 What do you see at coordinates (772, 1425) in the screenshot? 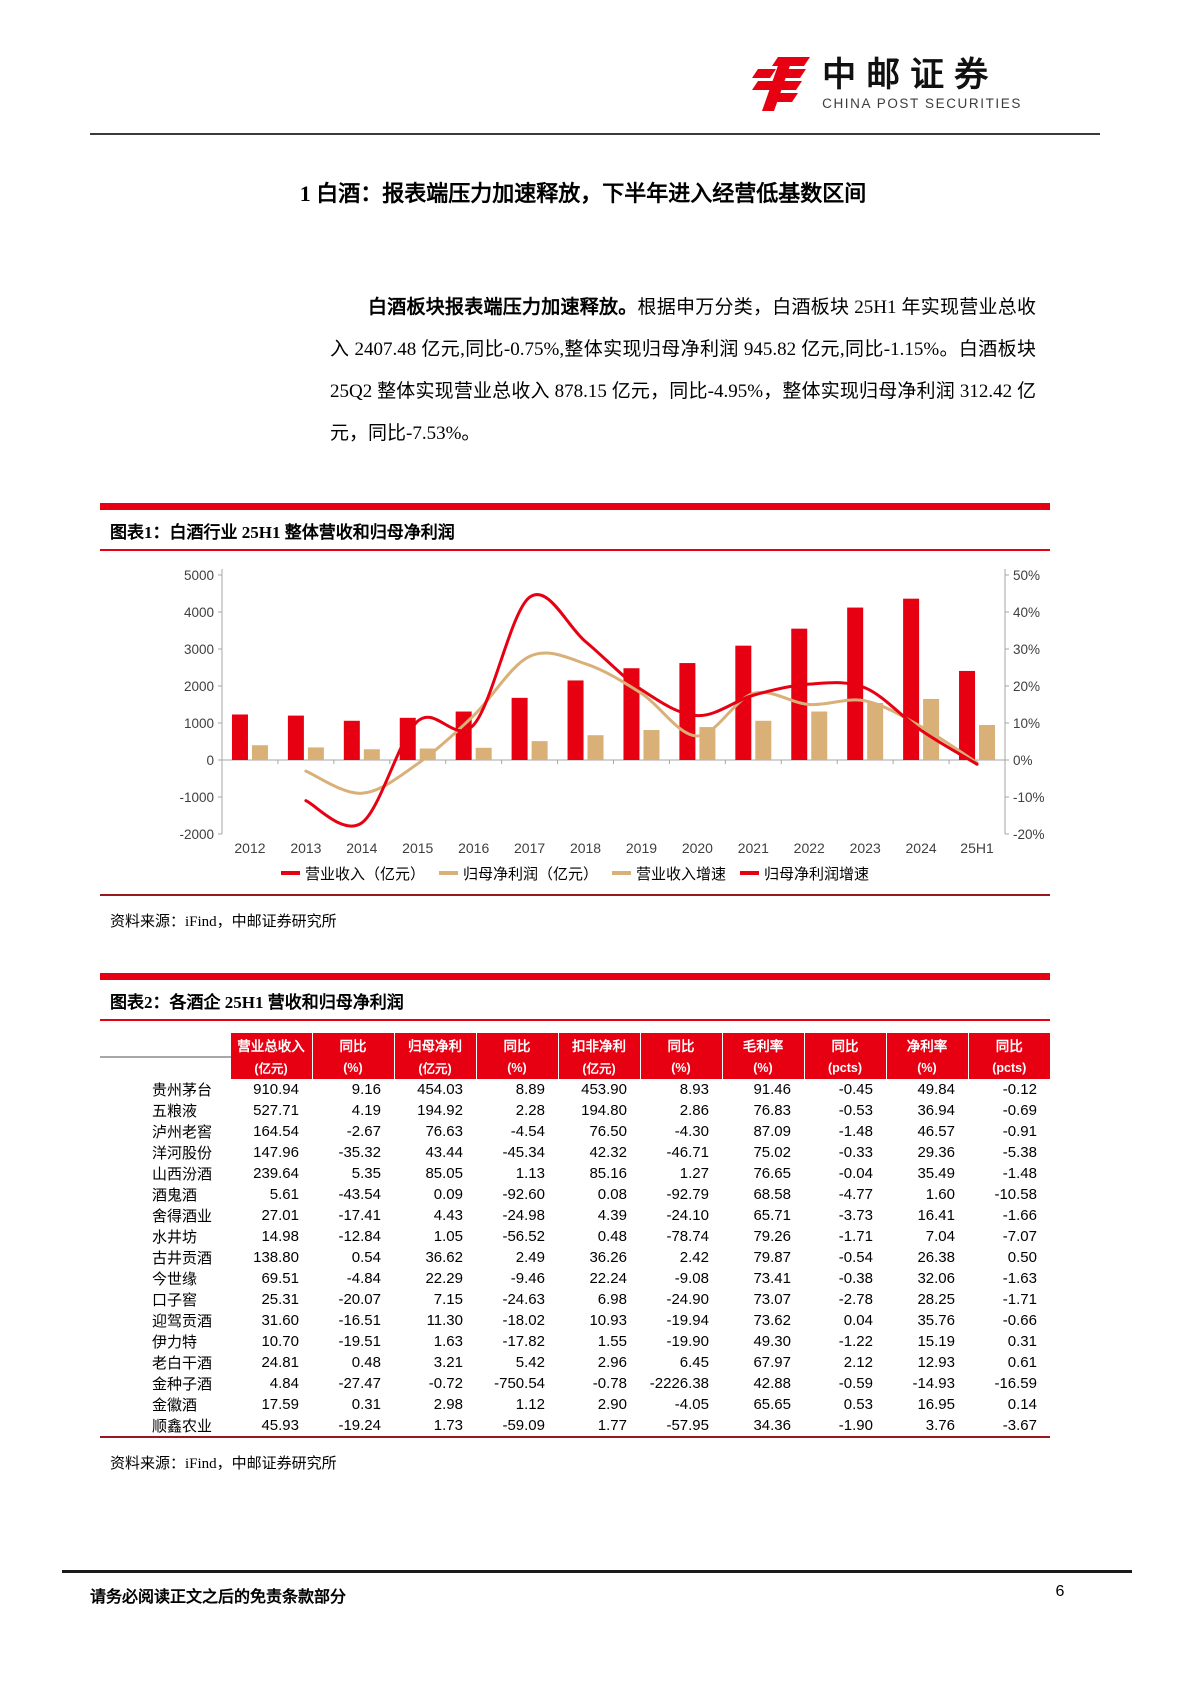
I see `value-cell: 34.36` at bounding box center [772, 1425].